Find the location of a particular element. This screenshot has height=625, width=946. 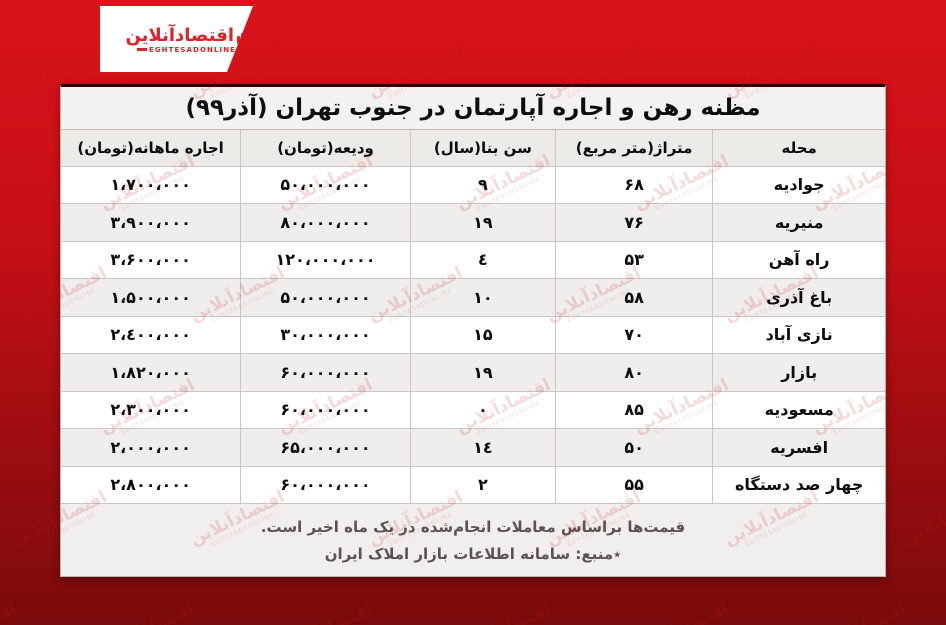

cell-place: نازی آباد is located at coordinates (798, 335).